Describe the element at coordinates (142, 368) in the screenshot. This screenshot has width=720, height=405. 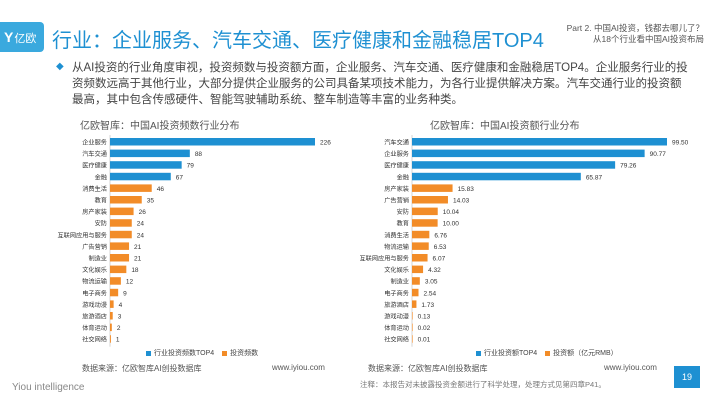
I see `source-left: 数据来源：亿欧智库AI创投数据库` at that location.